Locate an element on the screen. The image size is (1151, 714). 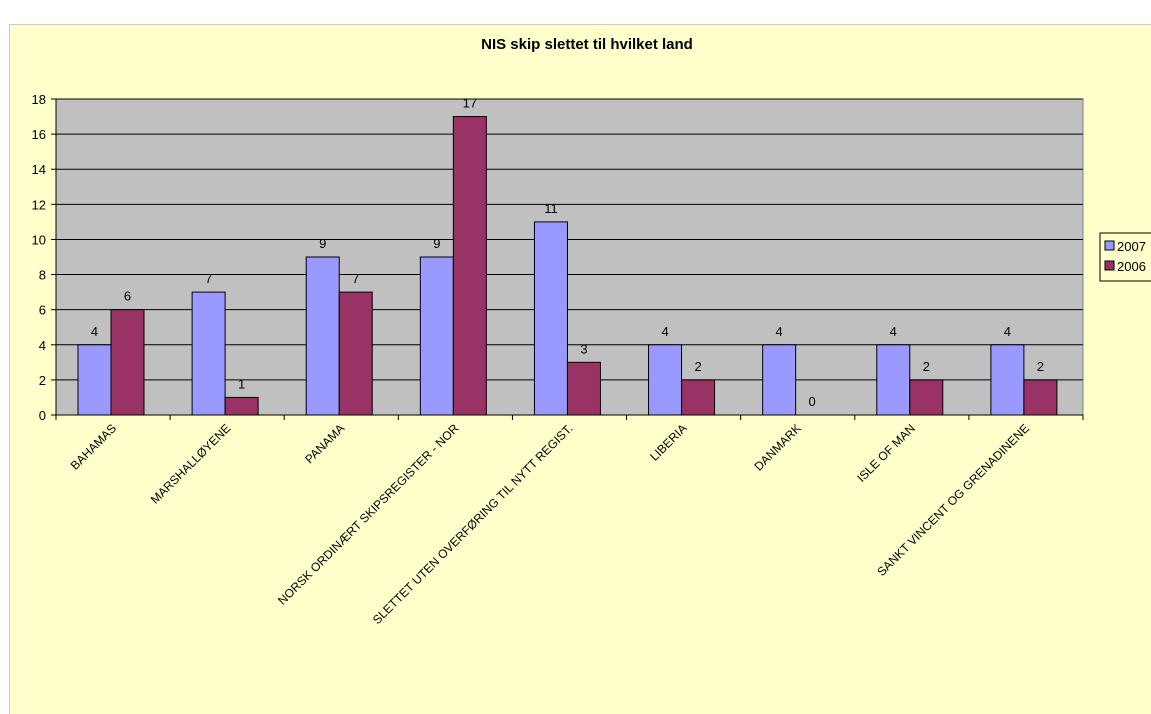
data-label: 0 is located at coordinates (812, 401).